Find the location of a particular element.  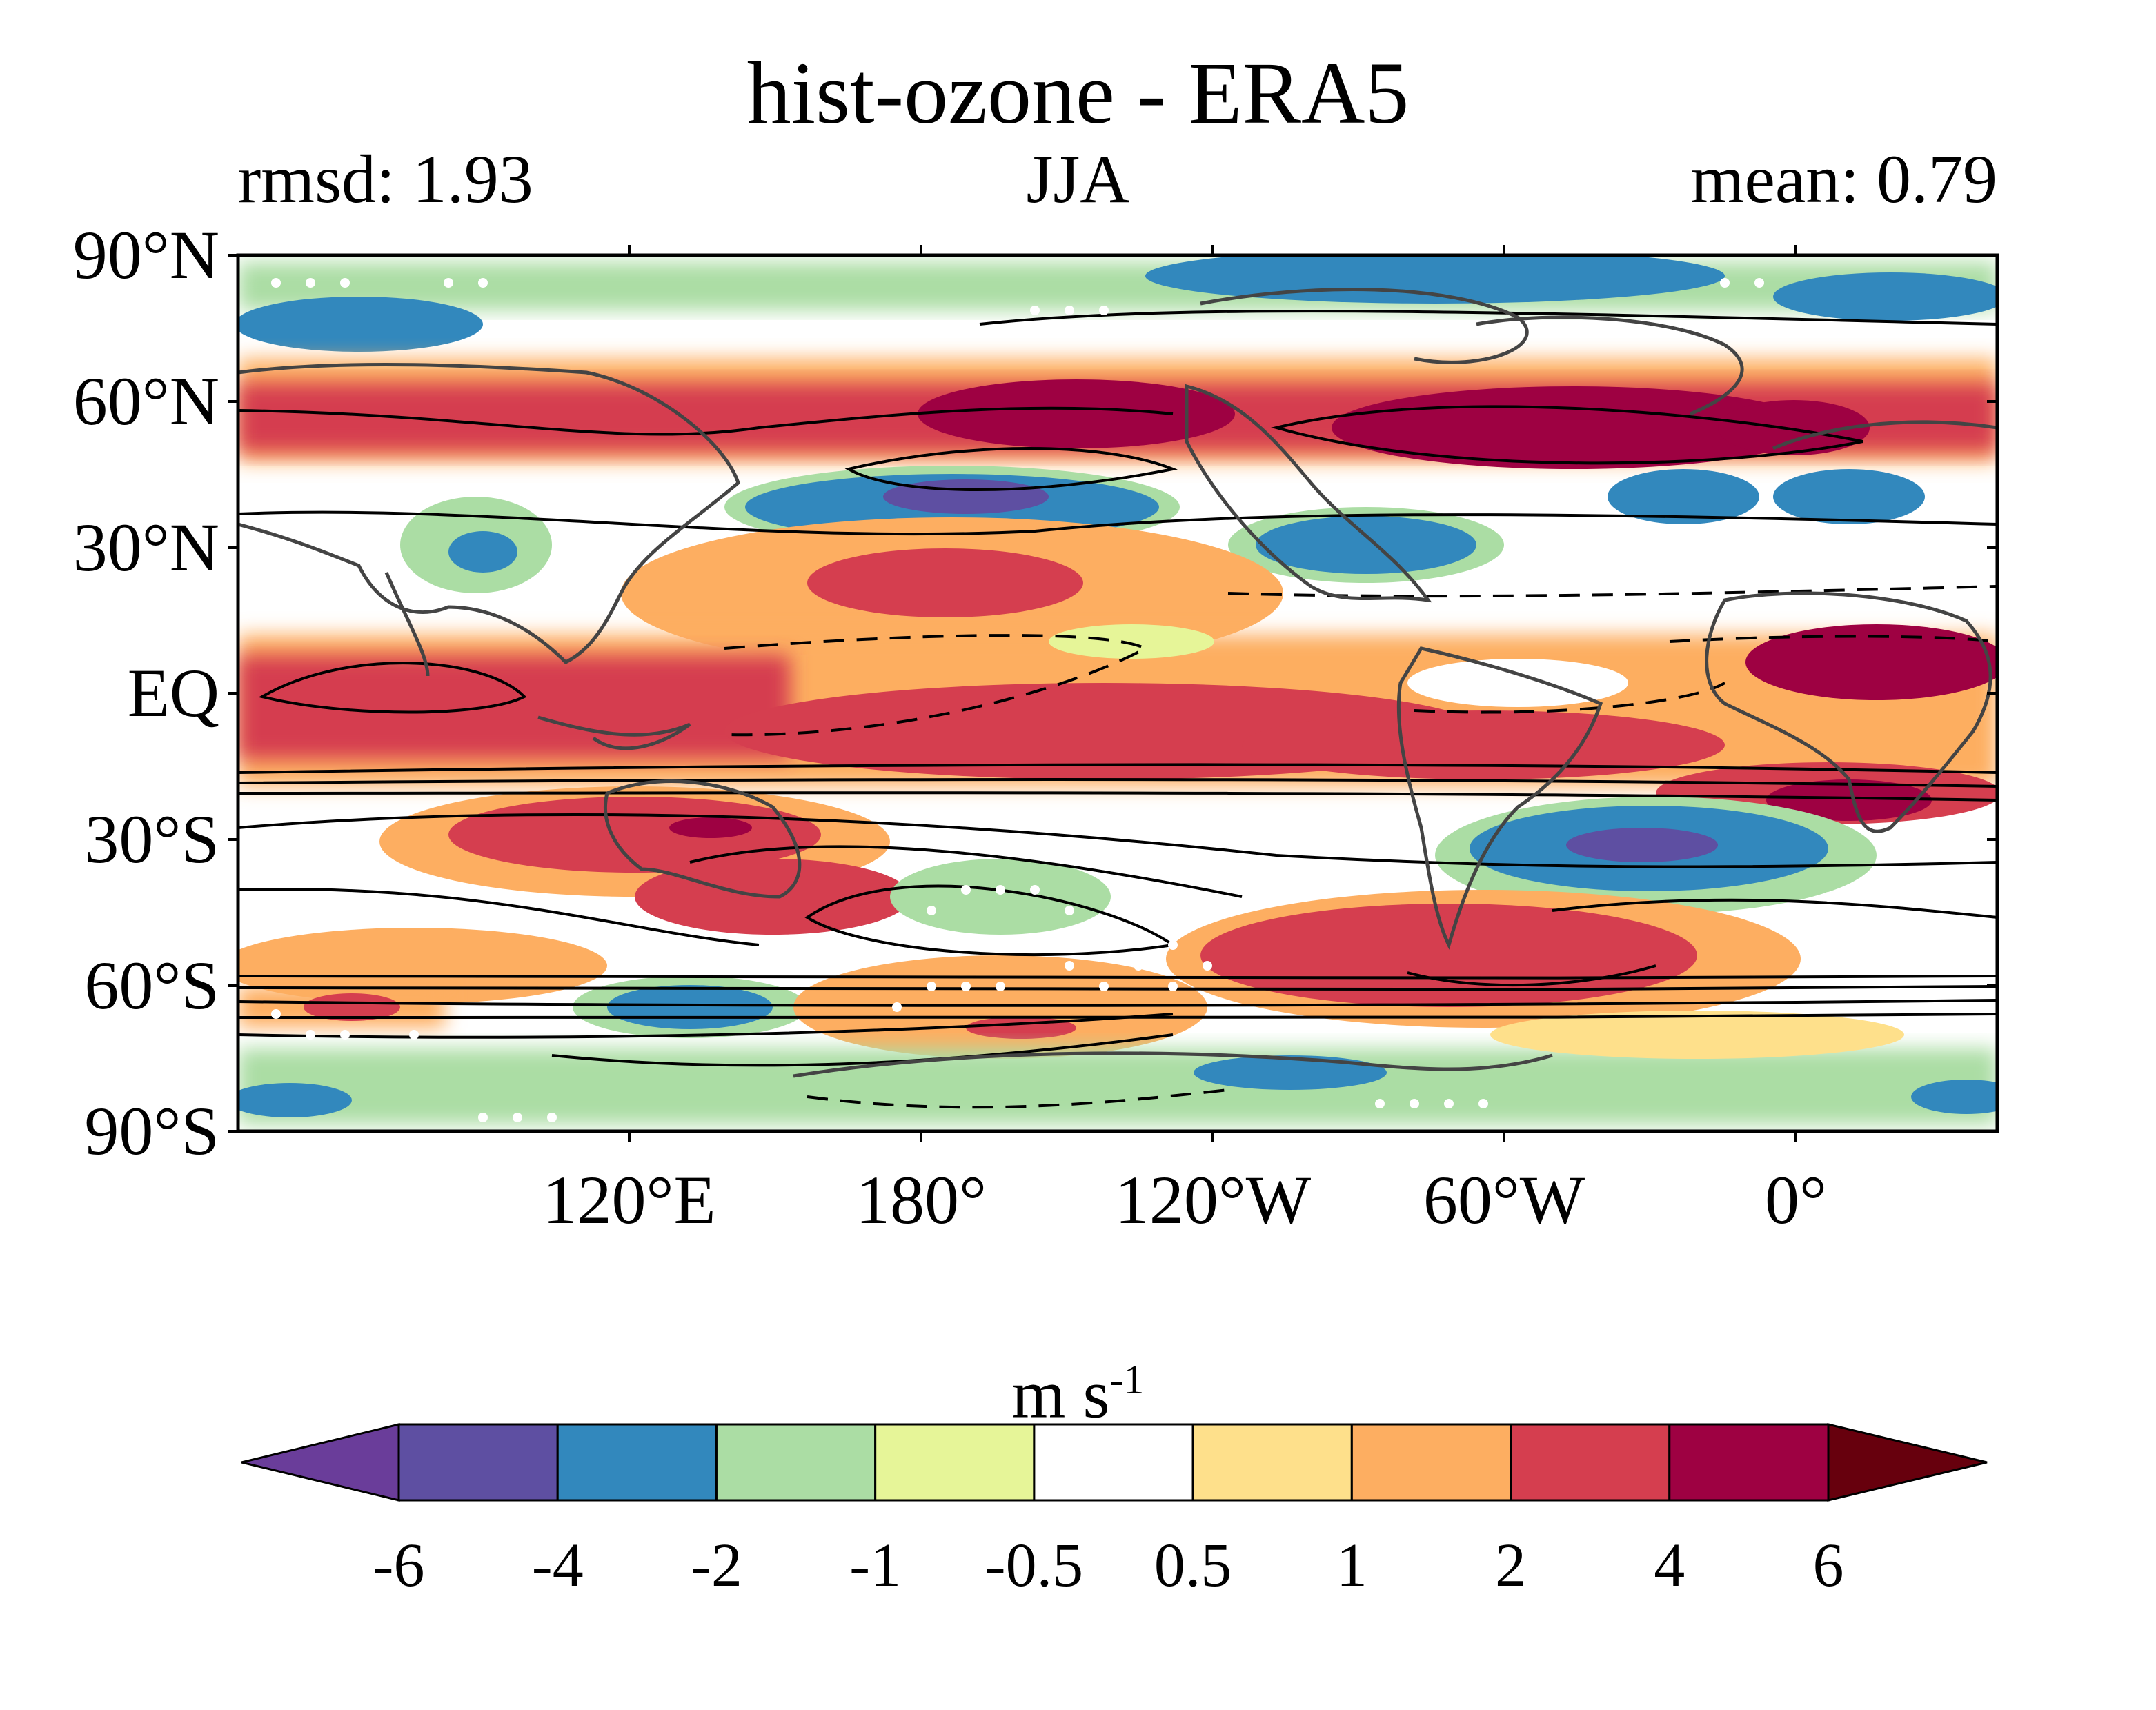

lat-label-90s: 90°S is located at coordinates (151, 1131).